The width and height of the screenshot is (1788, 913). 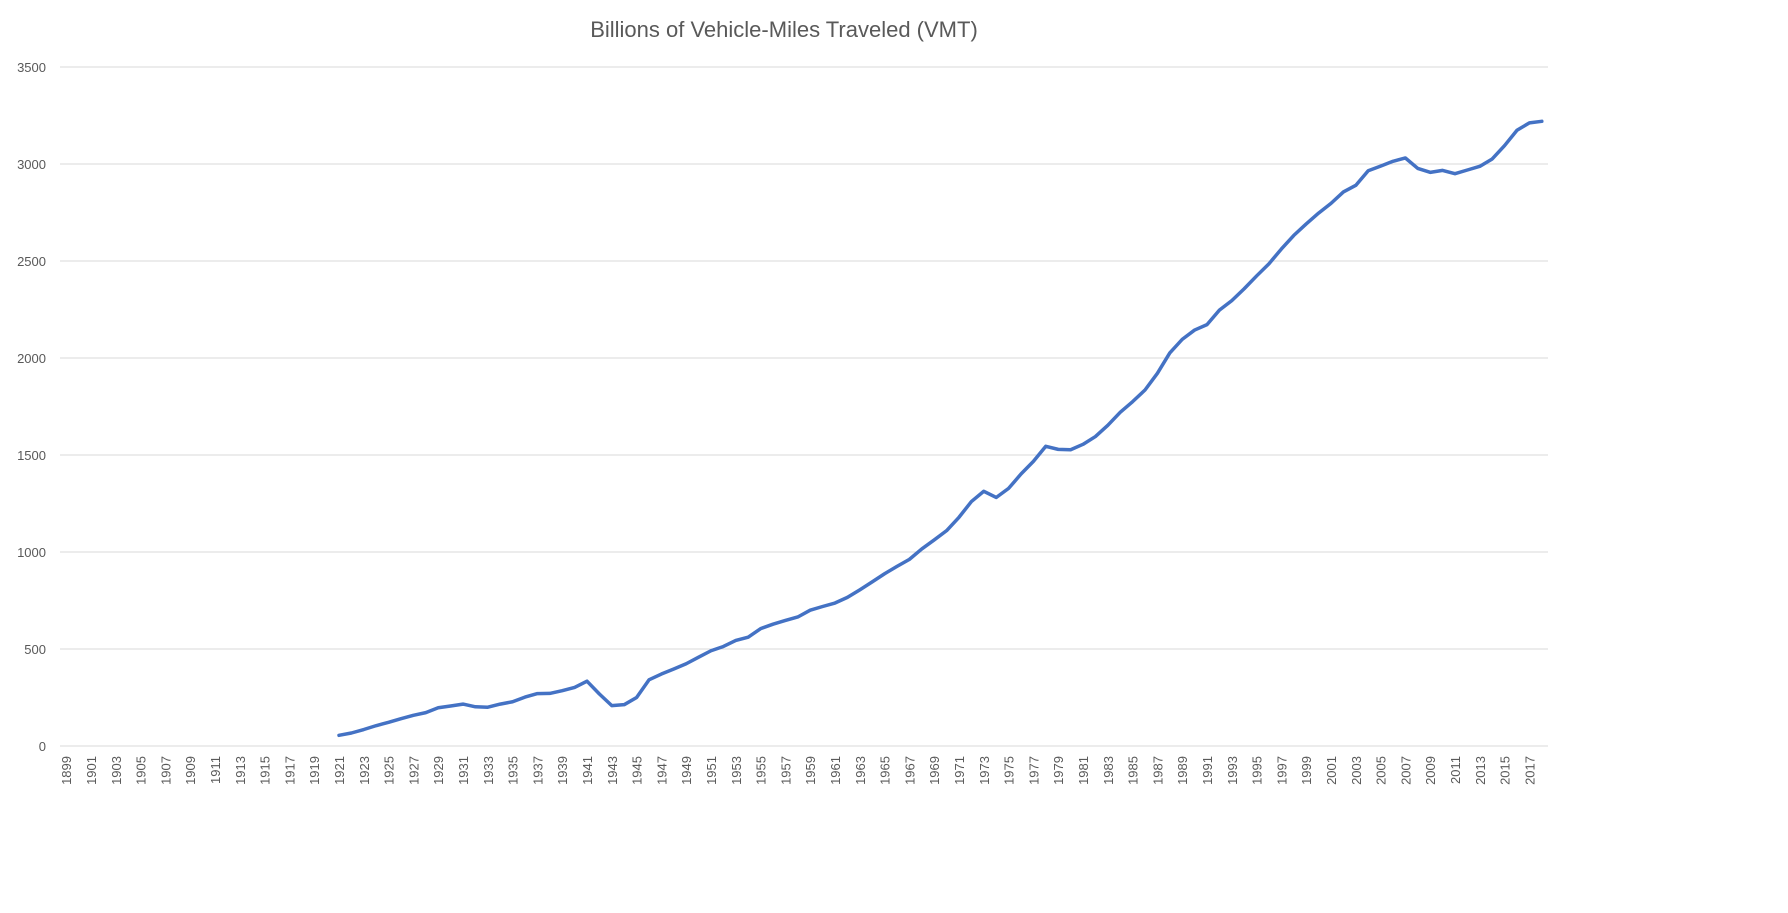 I want to click on x-tick-label: 1917, so click(x=289, y=770).